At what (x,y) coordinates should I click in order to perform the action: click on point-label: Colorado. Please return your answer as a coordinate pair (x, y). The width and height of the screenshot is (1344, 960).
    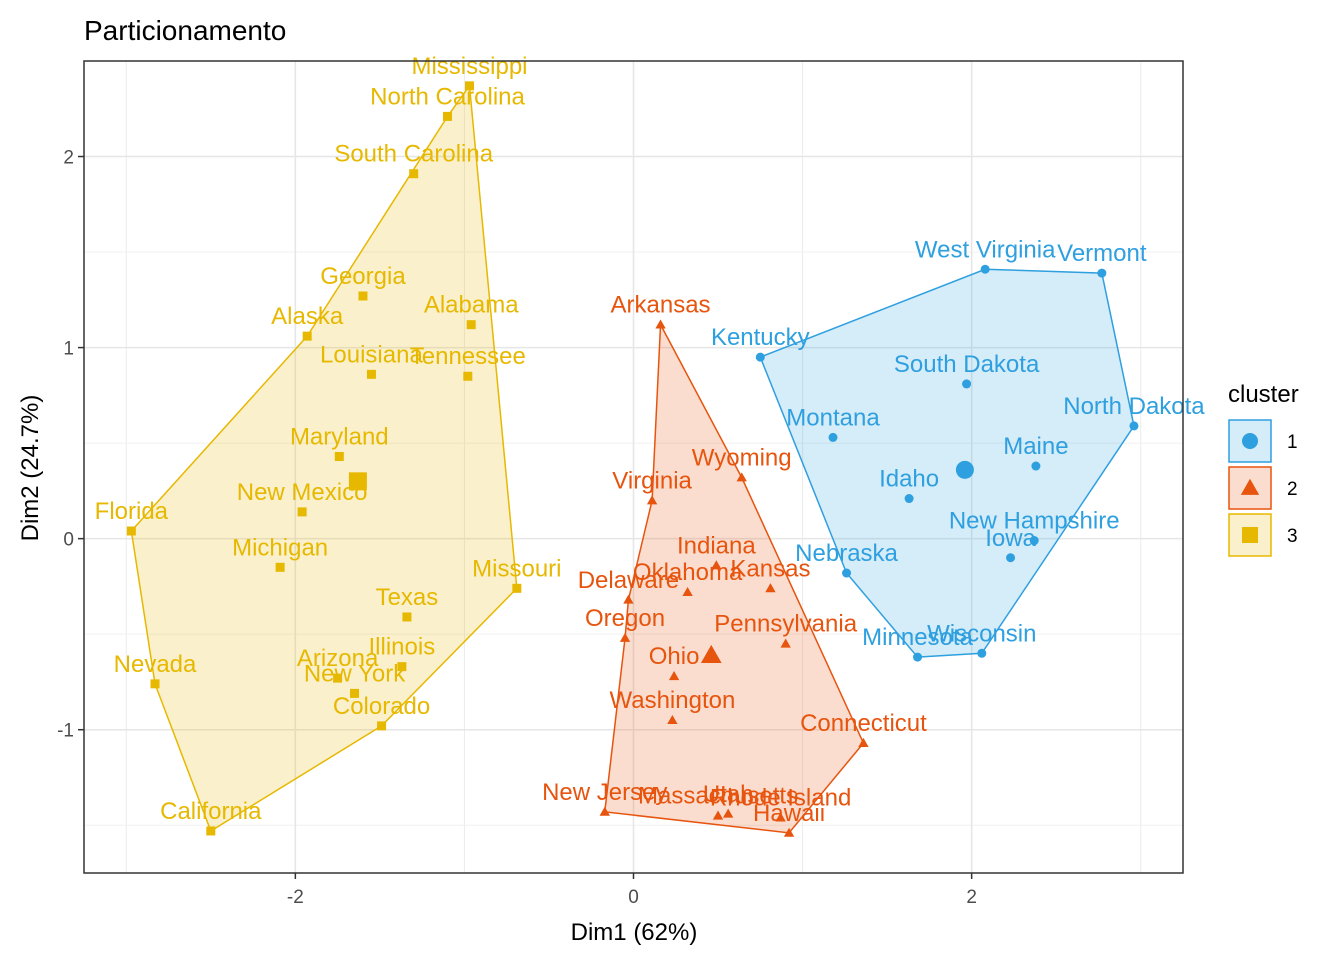
    Looking at the image, I should click on (381, 706).